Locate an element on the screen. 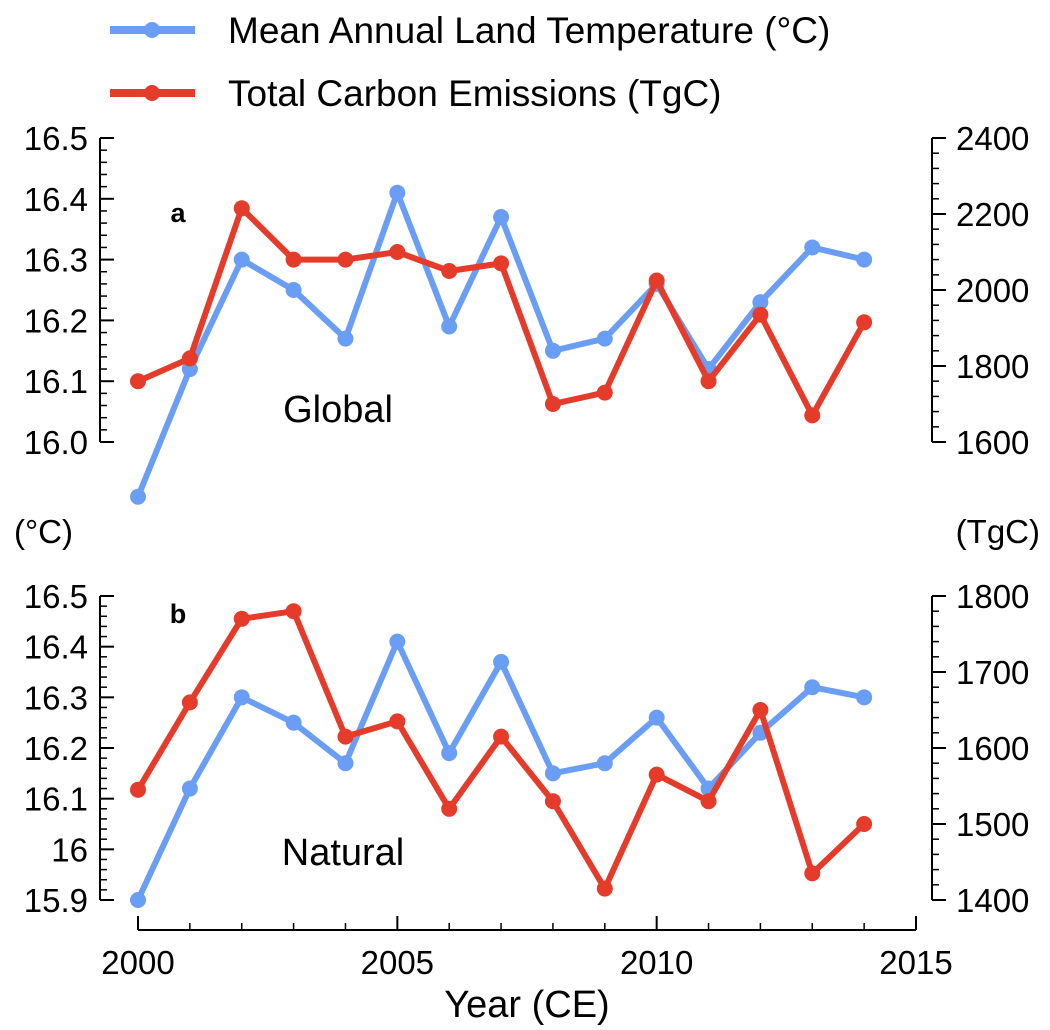  legend-item-temperature: Mean Annual Land Temperature (°C) is located at coordinates (470, 30).